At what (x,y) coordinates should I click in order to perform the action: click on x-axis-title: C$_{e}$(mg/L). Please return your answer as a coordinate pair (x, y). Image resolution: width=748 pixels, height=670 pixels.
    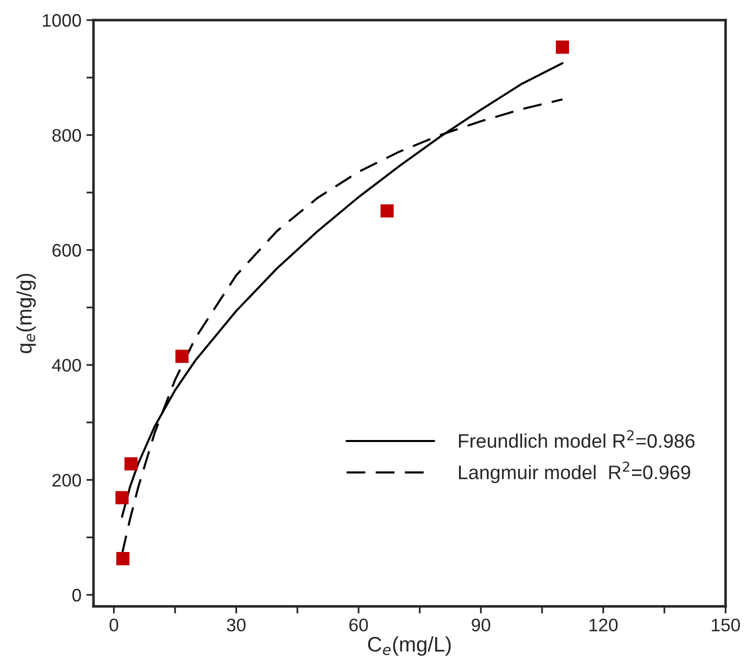
    Looking at the image, I should click on (409, 646).